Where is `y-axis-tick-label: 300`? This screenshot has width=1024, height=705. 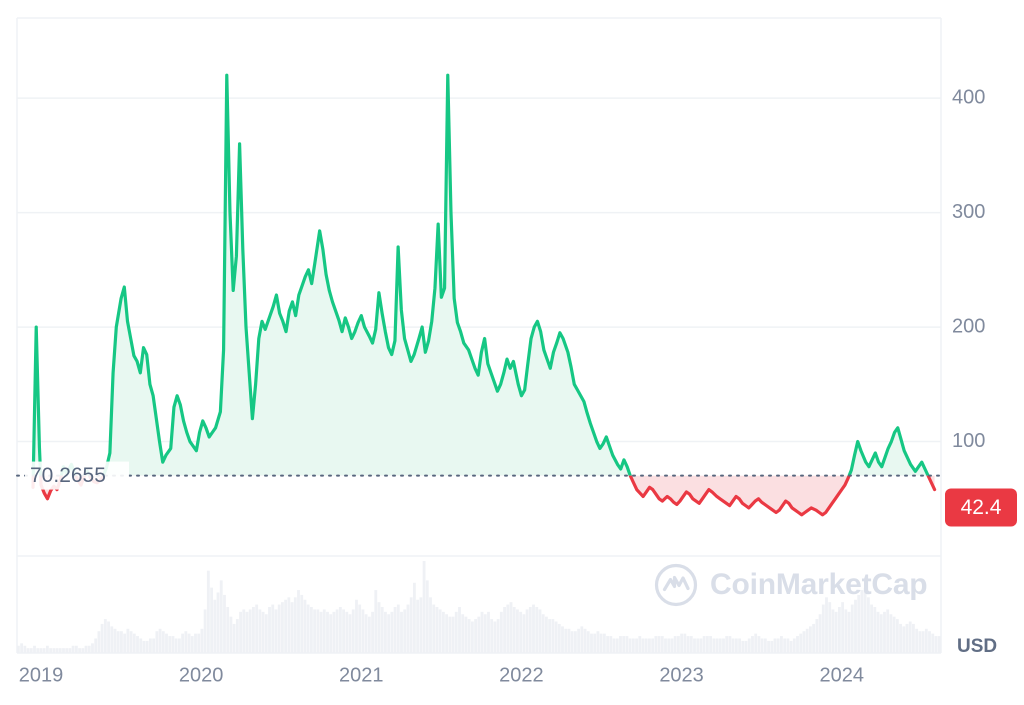
y-axis-tick-label: 300 is located at coordinates (968, 212).